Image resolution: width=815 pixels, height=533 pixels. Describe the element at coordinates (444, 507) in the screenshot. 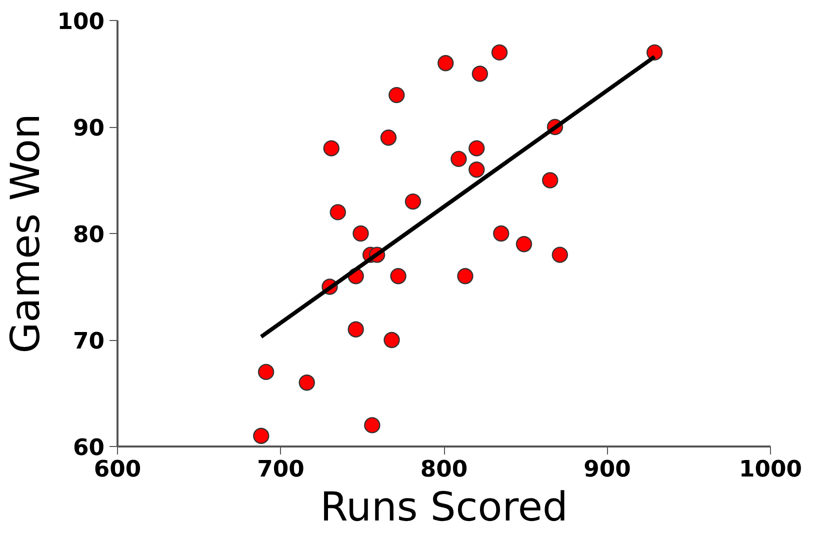

I see `x-axis-title: Runs Scored` at that location.